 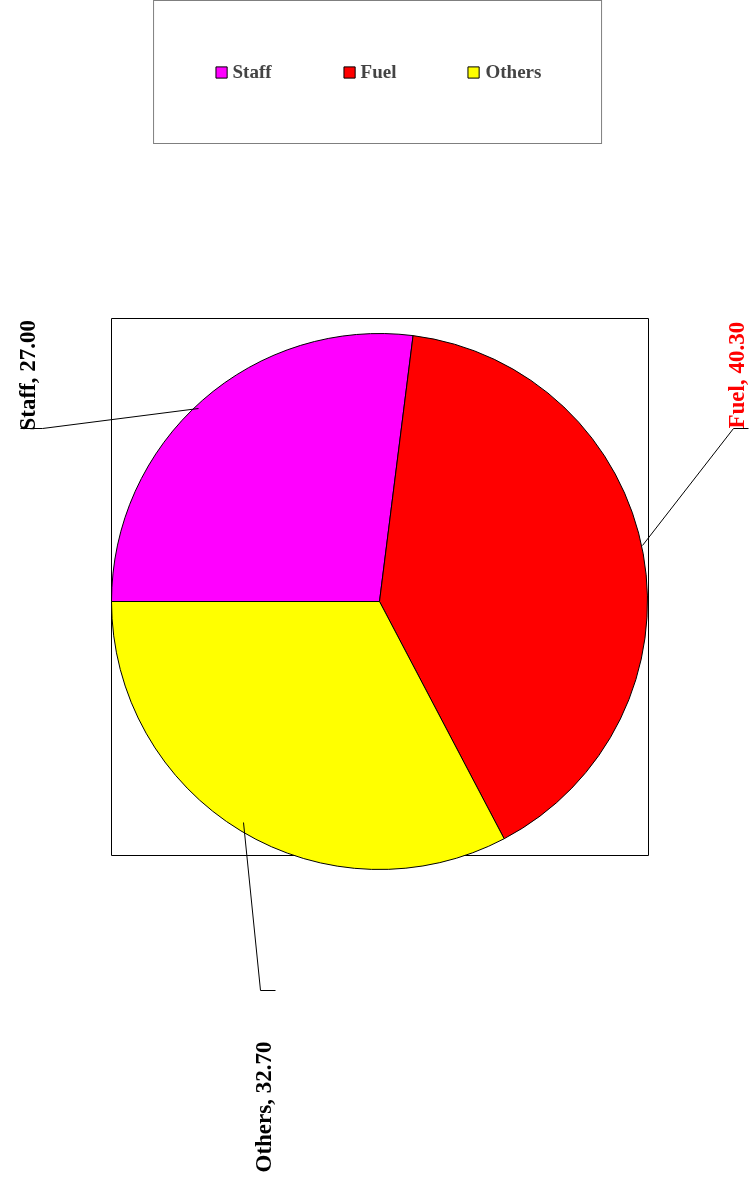 I want to click on data-label: Others, 32.70, so click(x=263, y=1107).